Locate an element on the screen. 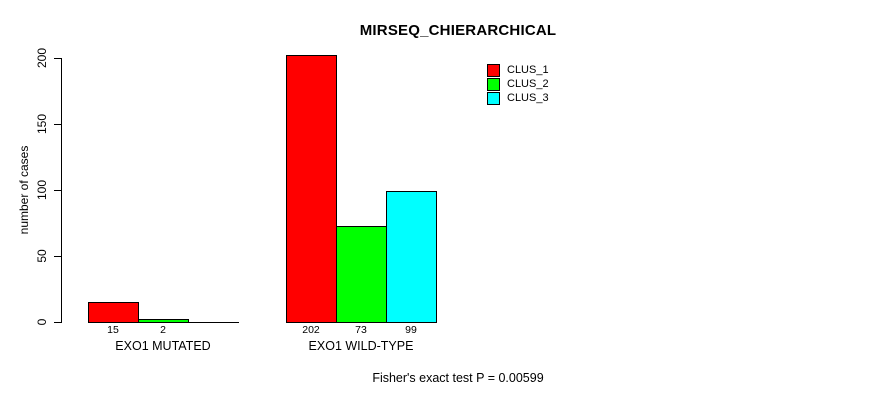  y-axis-tick-label: 200 is located at coordinates (42, 58).